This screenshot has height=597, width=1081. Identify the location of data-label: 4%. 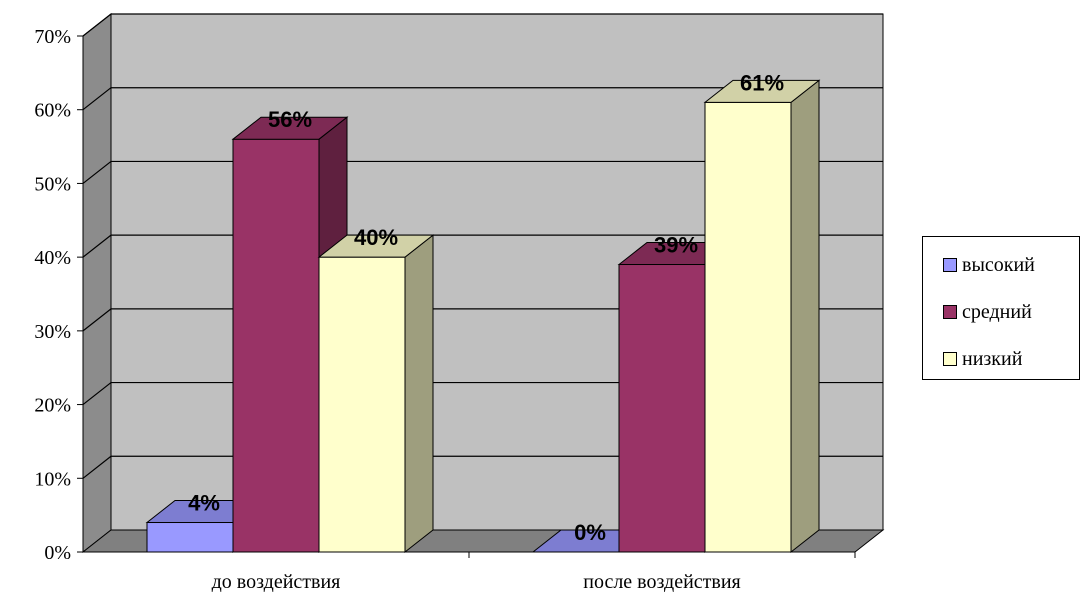
(204, 503).